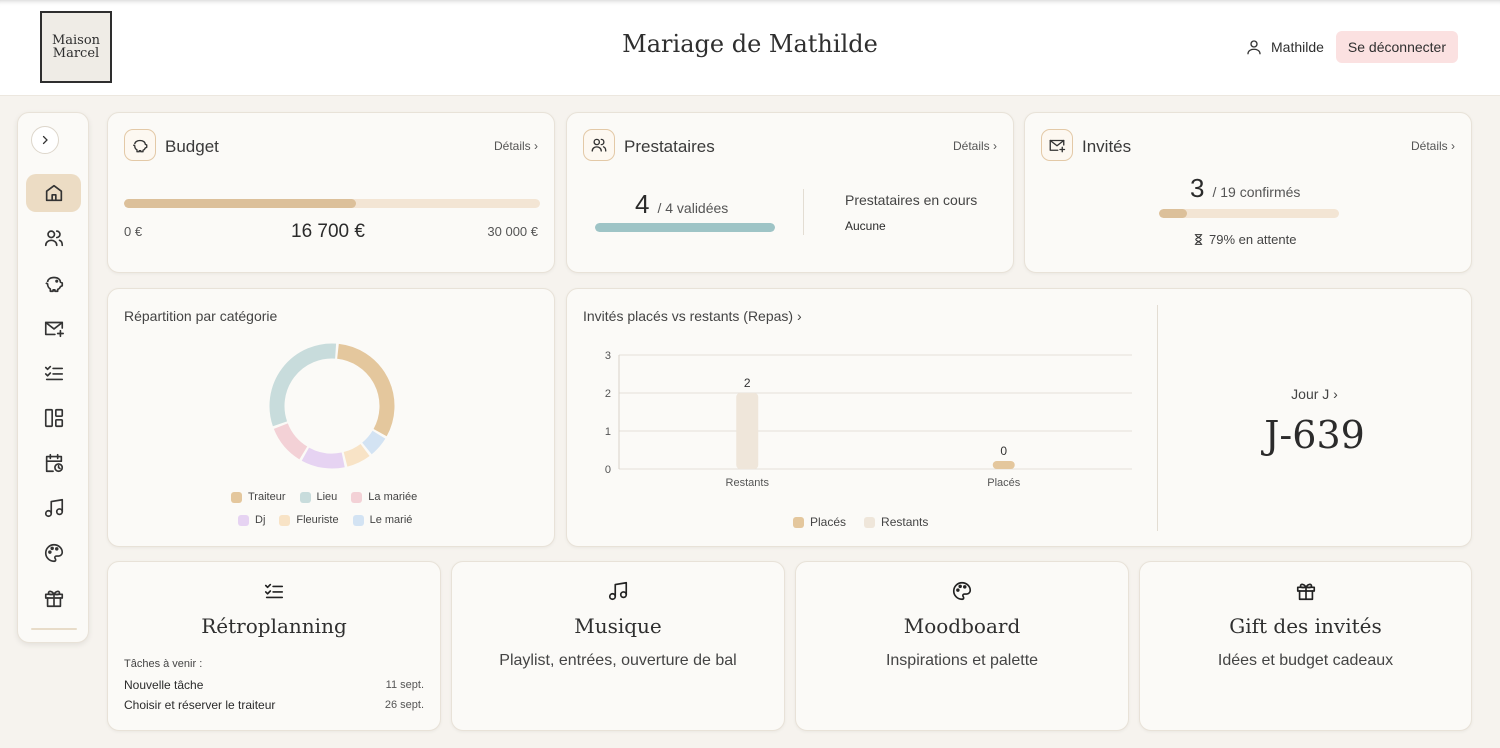 Image resolution: width=1500 pixels, height=748 pixels. Describe the element at coordinates (747, 431) in the screenshot. I see `bar-restants` at that location.